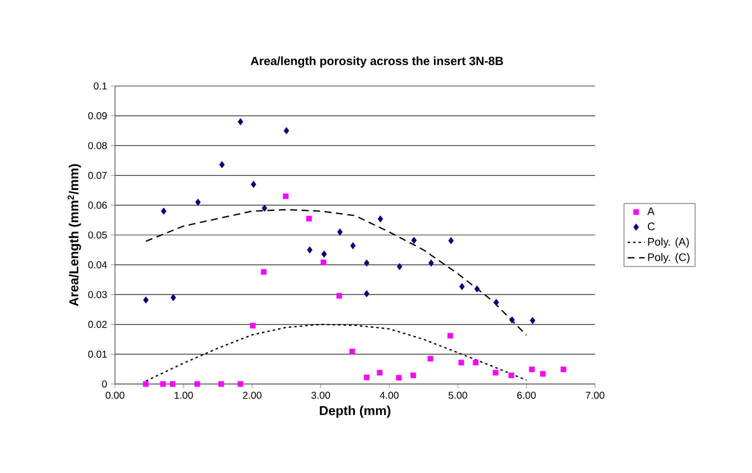 The height and width of the screenshot is (473, 752). I want to click on x-tick-label: 3.00, so click(320, 395).